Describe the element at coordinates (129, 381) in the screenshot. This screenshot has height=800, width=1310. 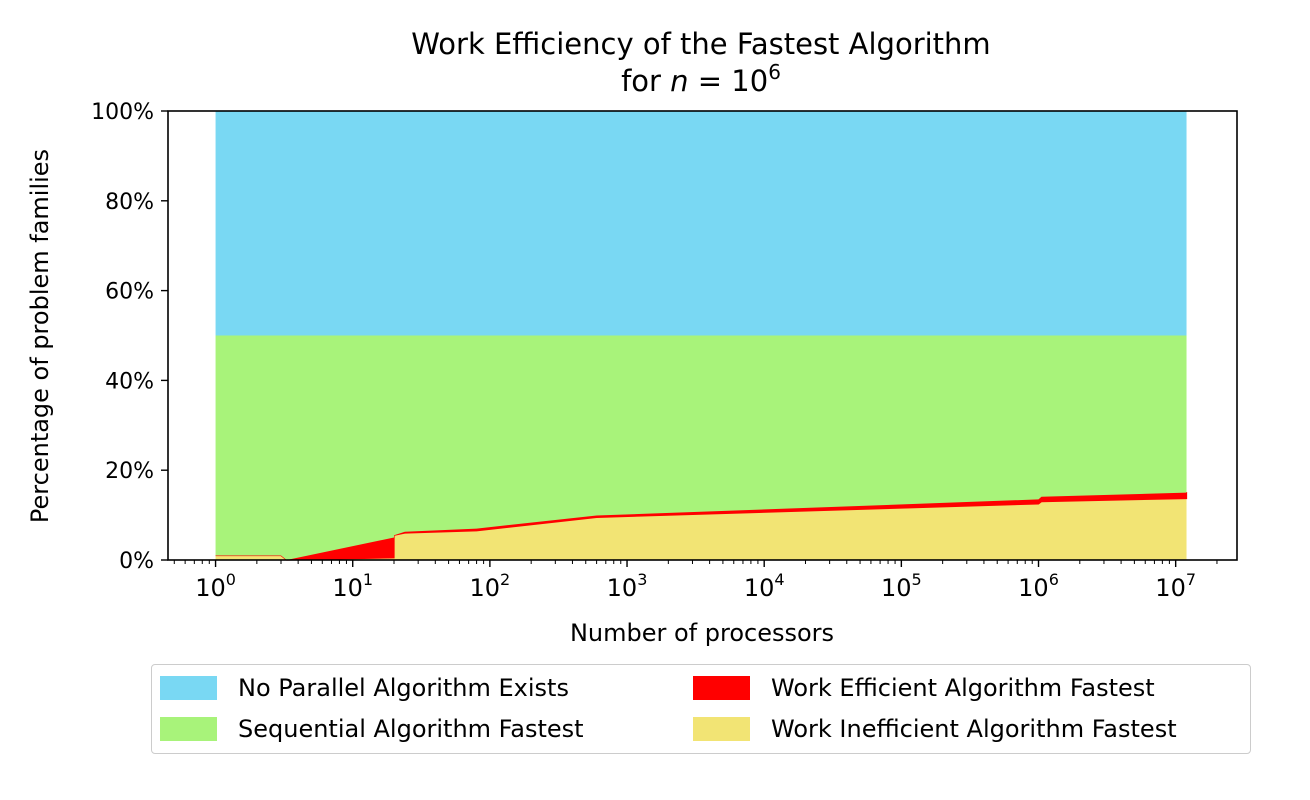
I see `y-tick-label: 40%` at that location.